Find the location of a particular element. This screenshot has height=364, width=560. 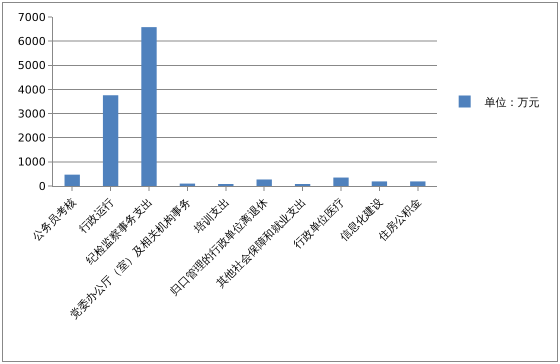

y-tick-label: 7000 is located at coordinates (32, 17).